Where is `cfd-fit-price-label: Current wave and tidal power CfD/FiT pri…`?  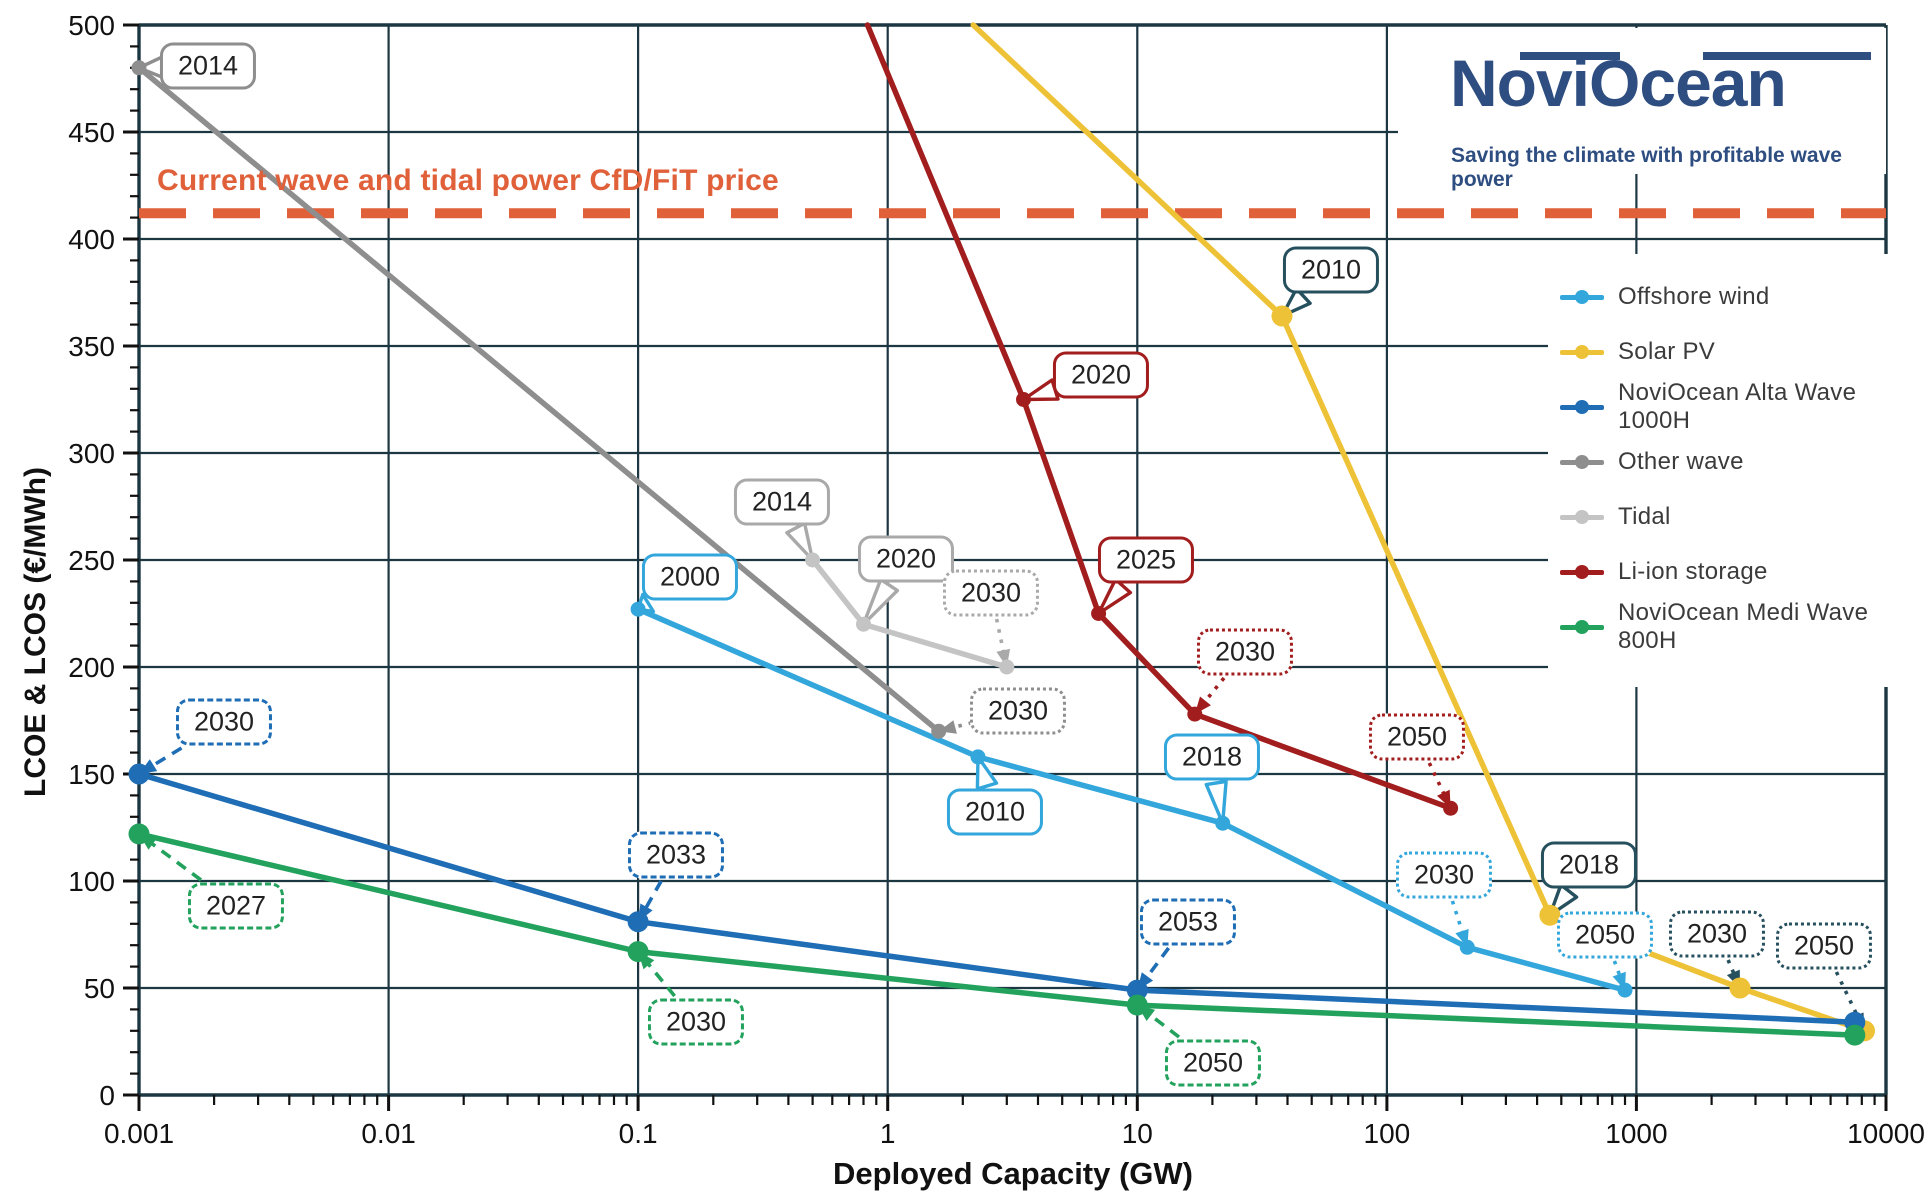 cfd-fit-price-label: Current wave and tidal power CfD/FiT pri… is located at coordinates (468, 180).